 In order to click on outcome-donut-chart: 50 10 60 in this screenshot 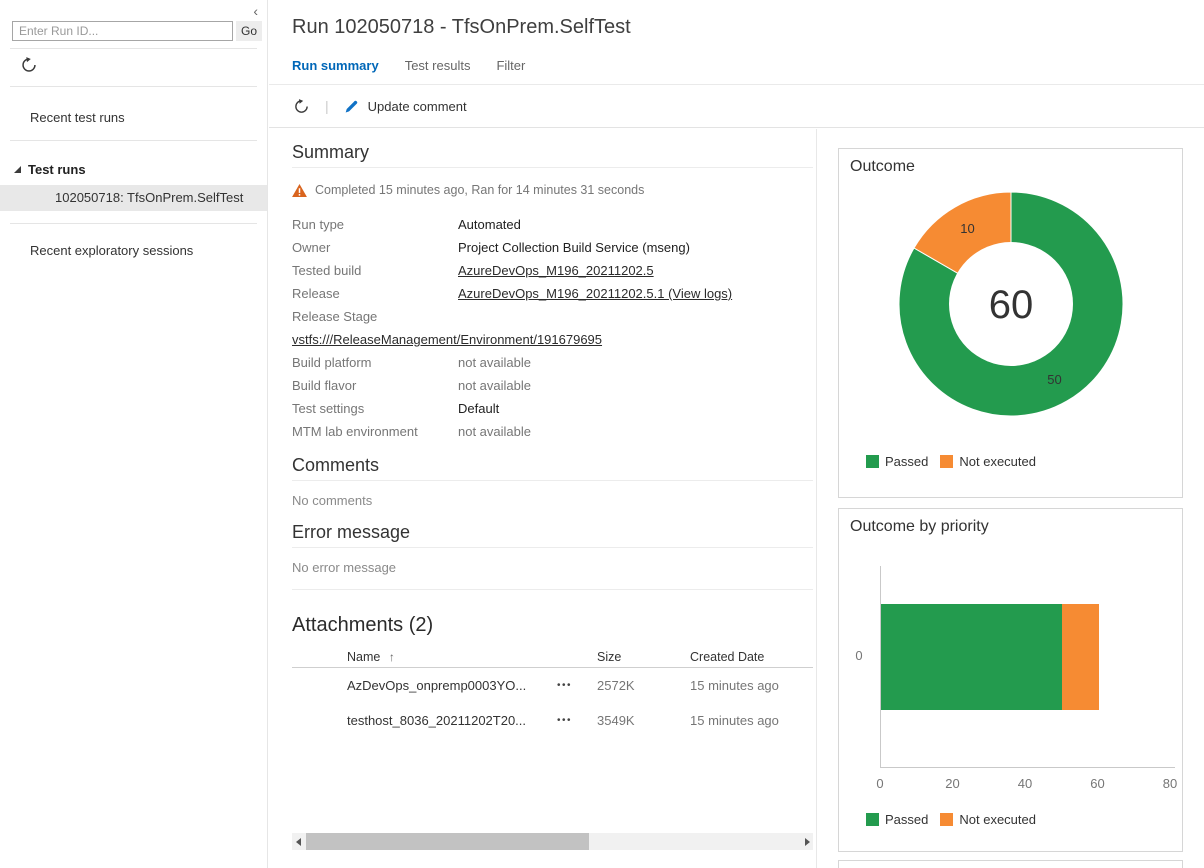, I will do `click(1011, 304)`.